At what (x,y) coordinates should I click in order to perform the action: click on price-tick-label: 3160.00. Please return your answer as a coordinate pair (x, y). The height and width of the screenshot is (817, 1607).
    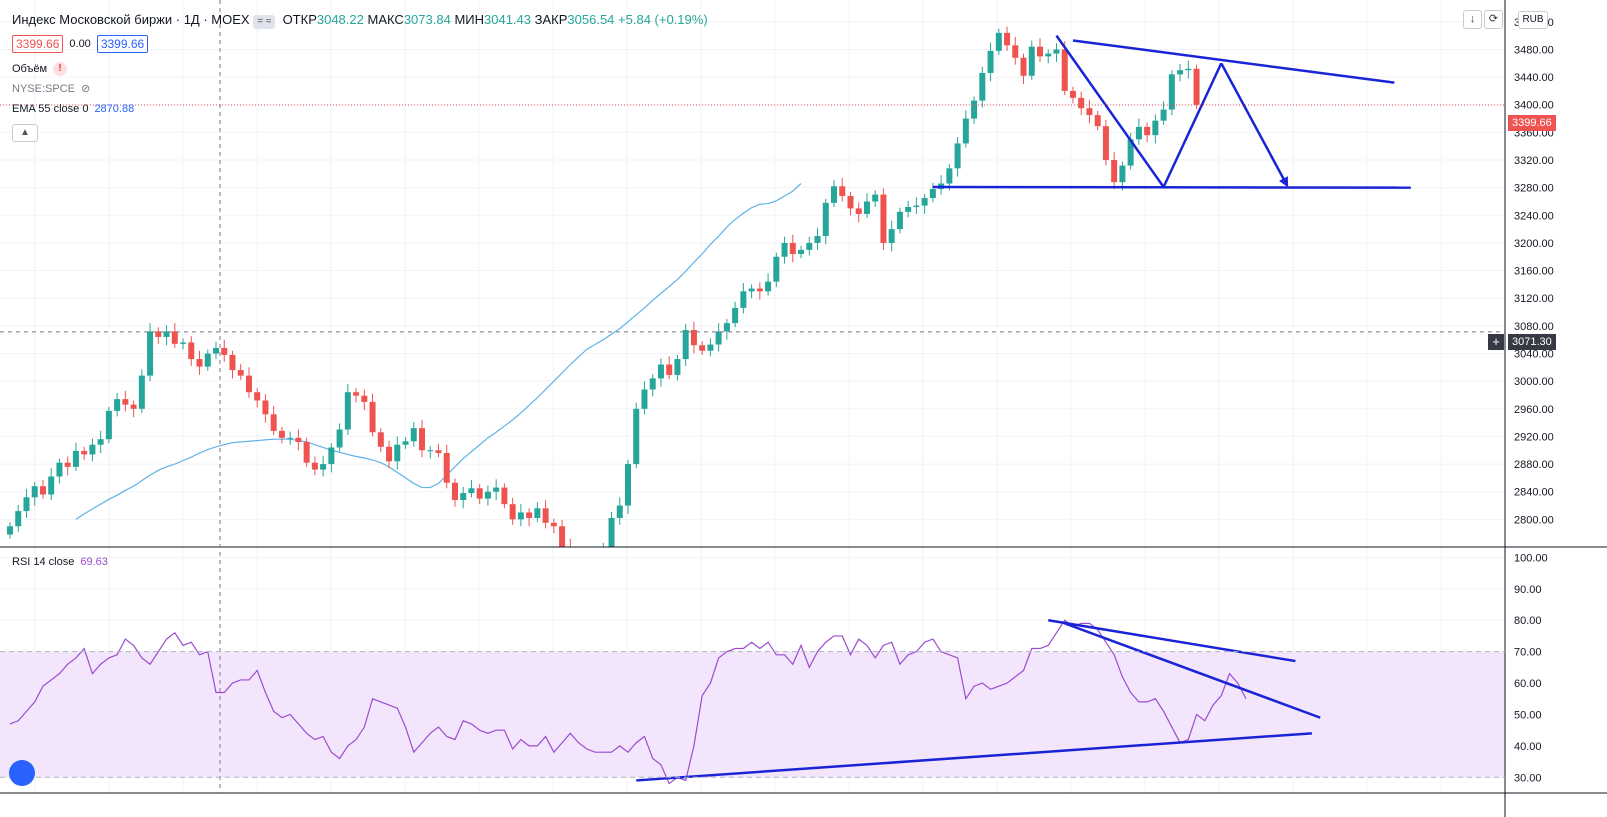
    Looking at the image, I should click on (1534, 272).